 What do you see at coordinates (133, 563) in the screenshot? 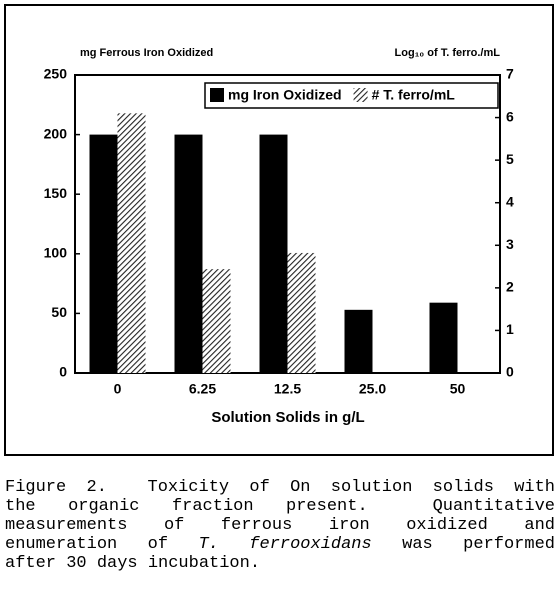
I see `caption-text: after 30 days incubation.` at bounding box center [133, 563].